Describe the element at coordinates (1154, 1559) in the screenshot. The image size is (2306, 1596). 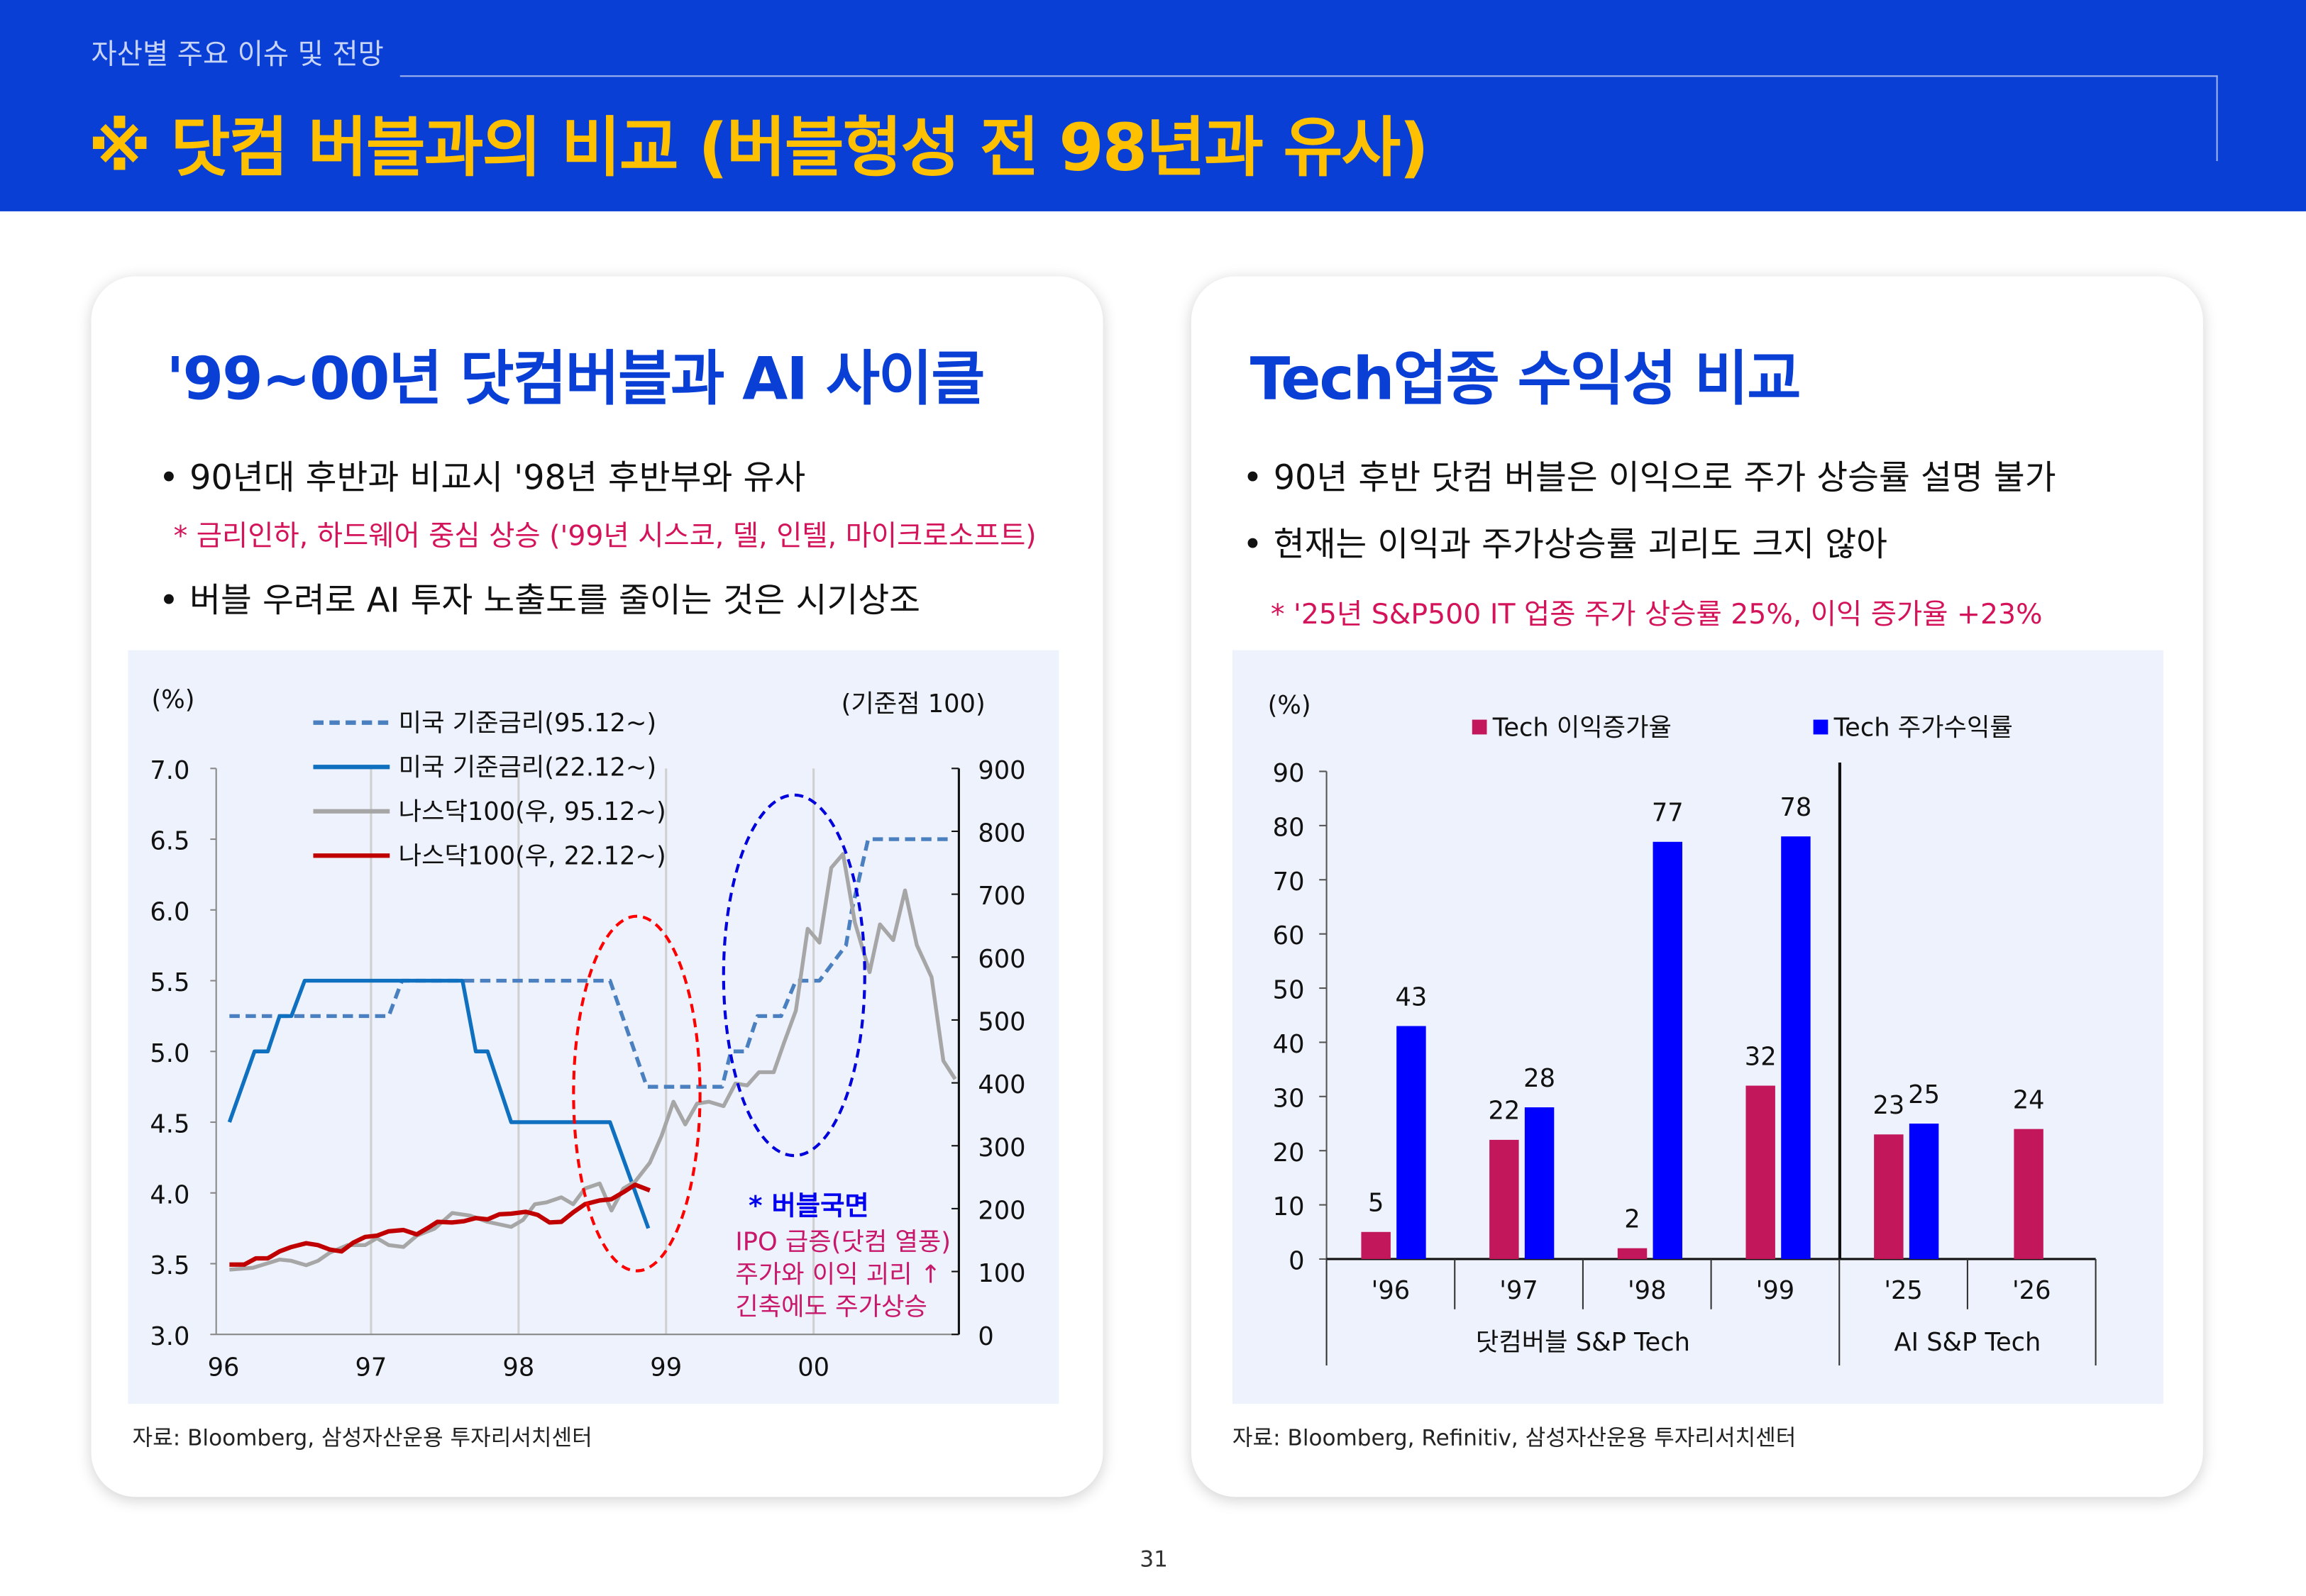
I see `page-number: 31` at that location.